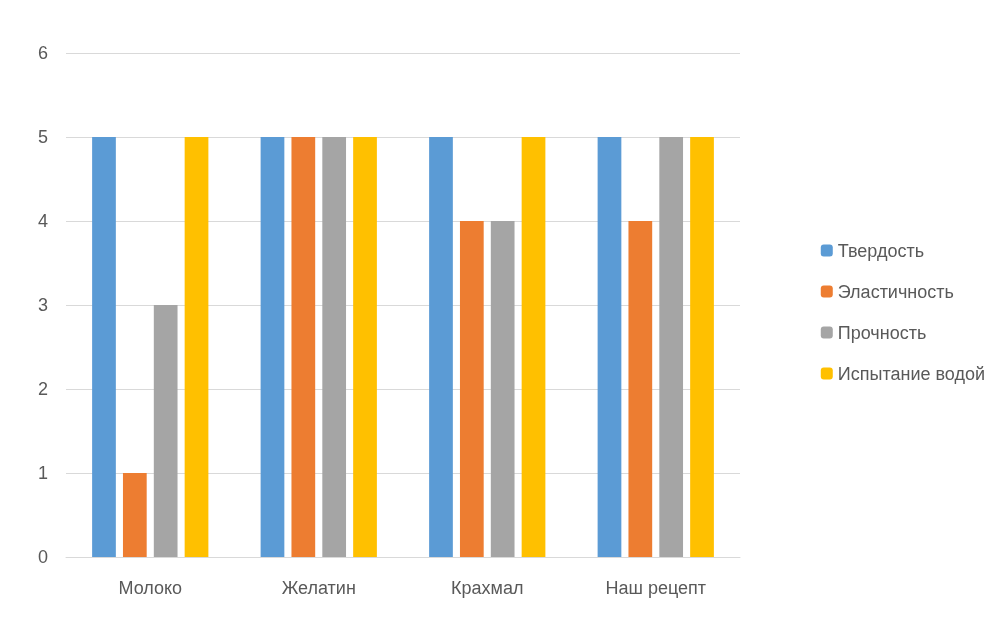 Image resolution: width=1008 pixels, height=624 pixels. What do you see at coordinates (42, 53) in the screenshot?
I see `y-tick-label: 6` at bounding box center [42, 53].